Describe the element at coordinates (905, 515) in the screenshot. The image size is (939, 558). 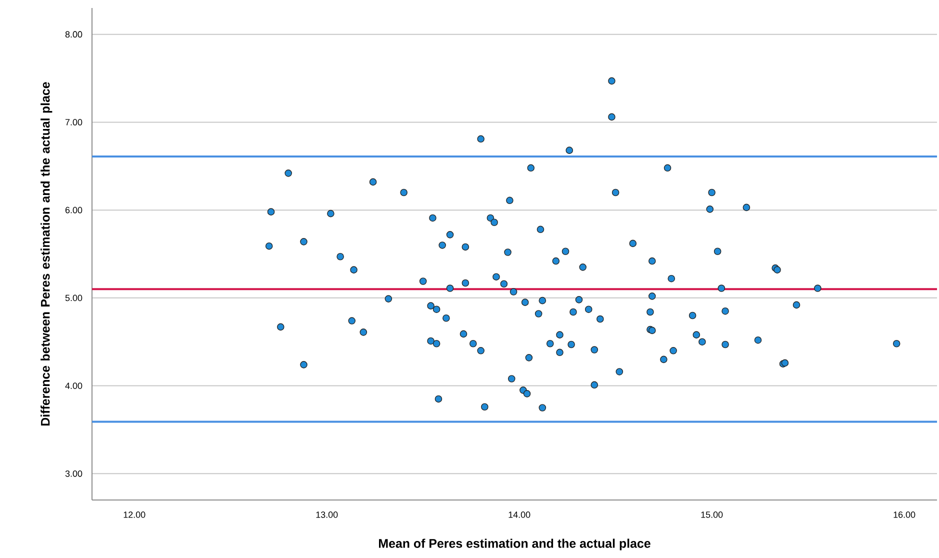
I see `x-tick-label: 16.00` at that location.